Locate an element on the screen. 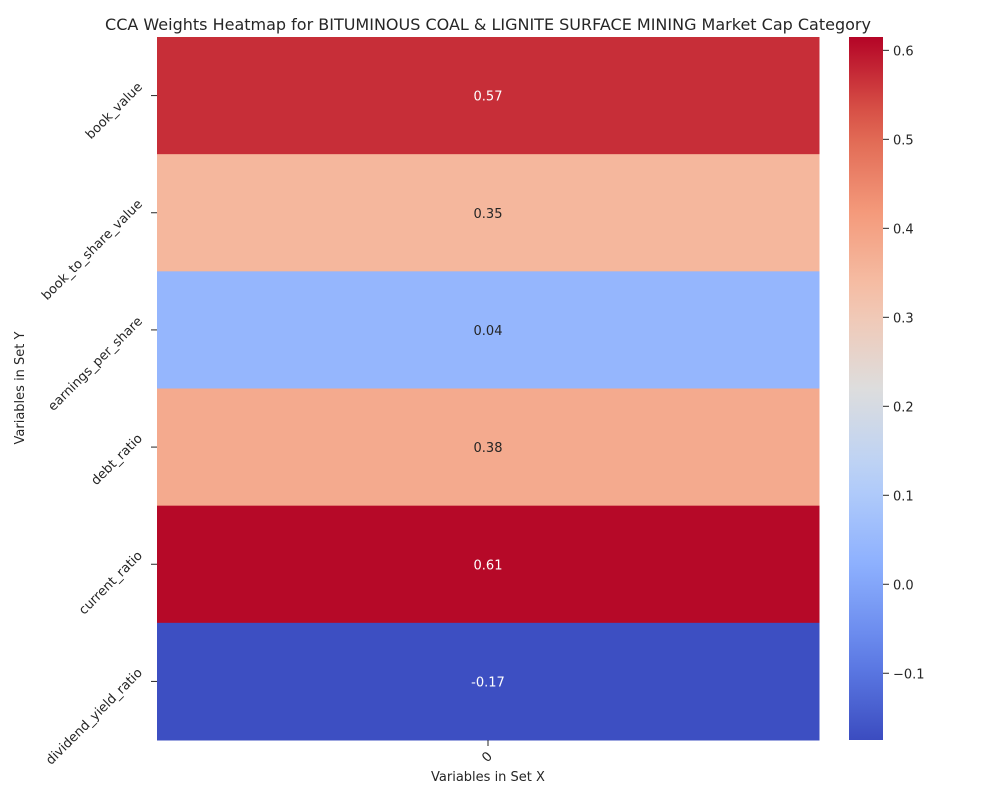 Image resolution: width=1000 pixels, height=800 pixels. x-tick-labels: 0 is located at coordinates (487, 753).